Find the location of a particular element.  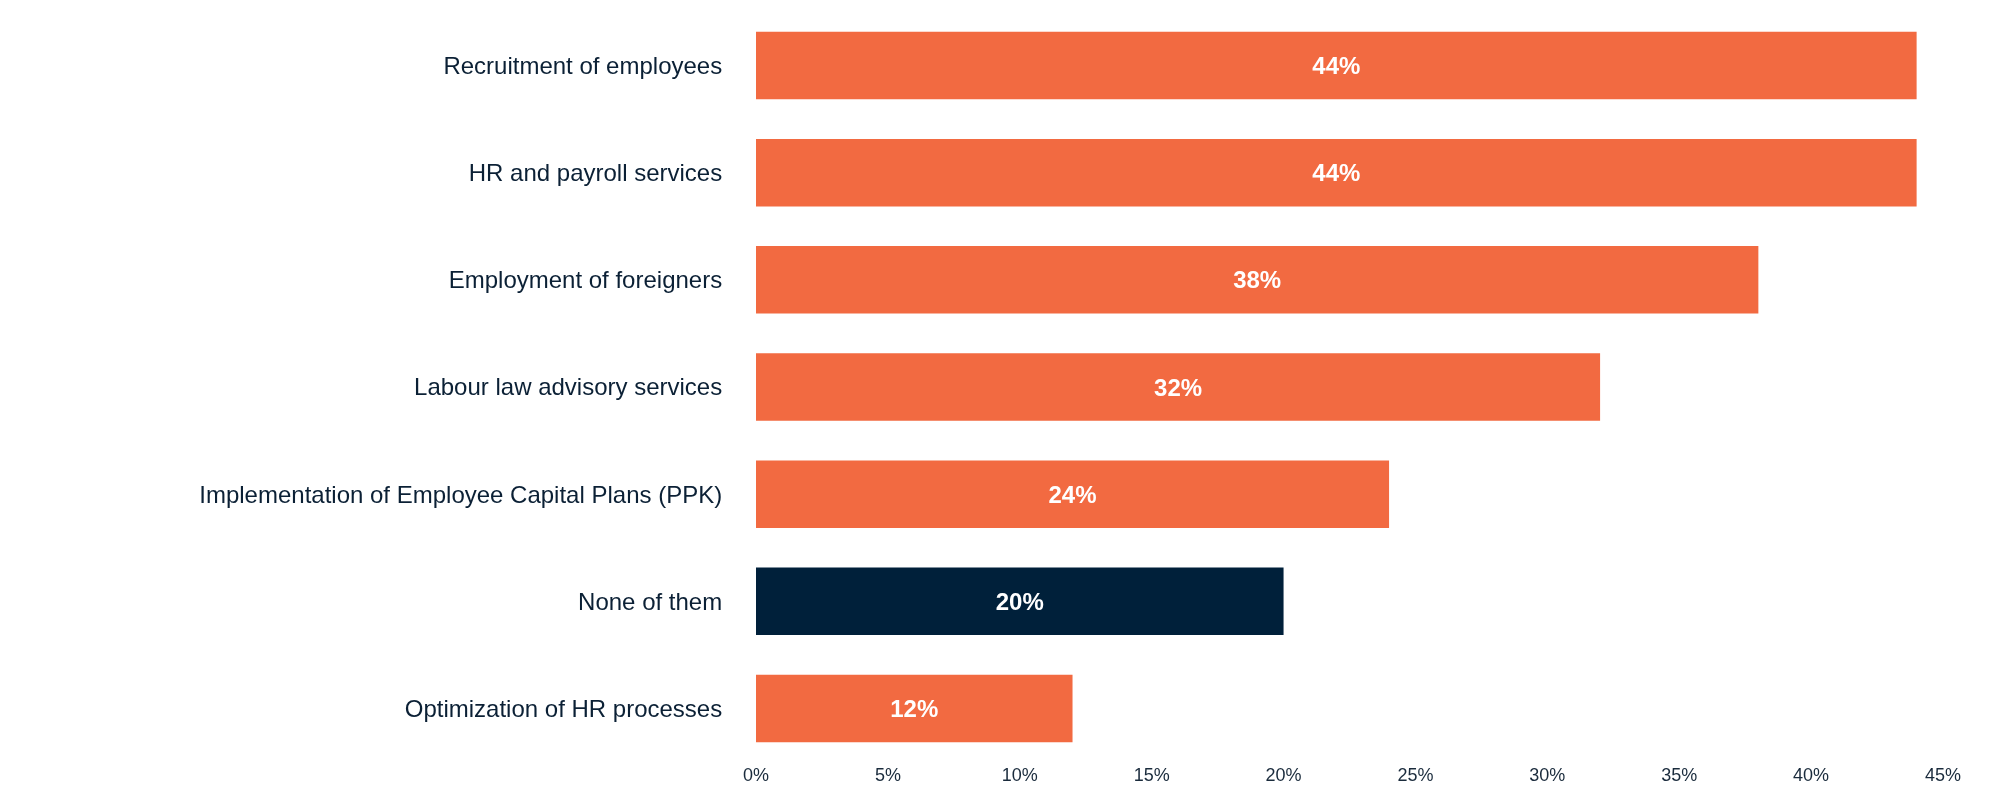

y-tick-label: Employment of foreigners is located at coordinates (585, 280).